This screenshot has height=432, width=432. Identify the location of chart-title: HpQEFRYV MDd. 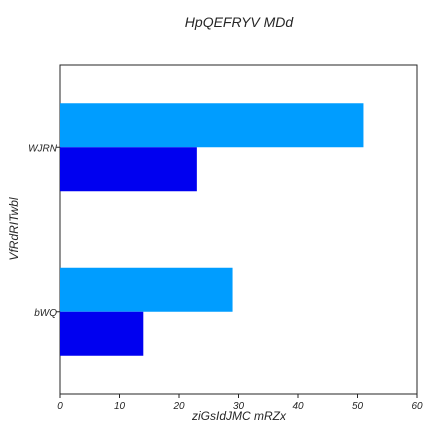
(240, 22).